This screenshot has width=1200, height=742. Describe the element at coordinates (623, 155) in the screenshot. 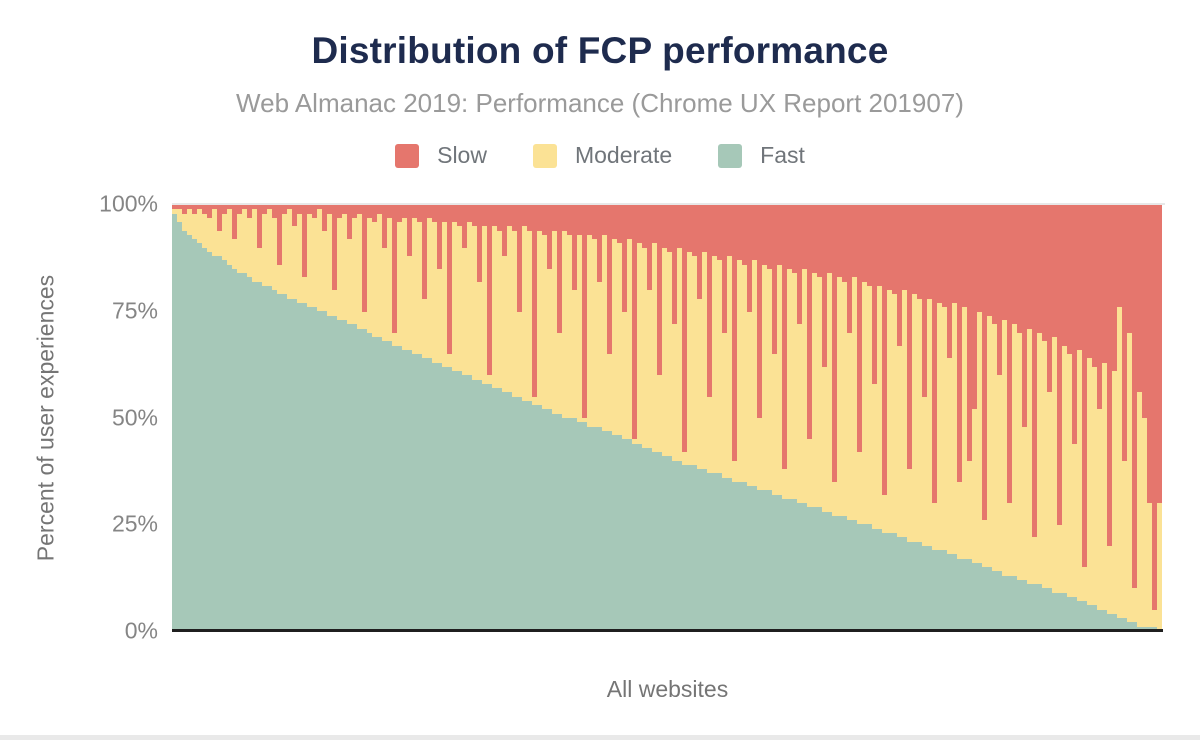

I see `legend-label-moderate: Moderate` at that location.